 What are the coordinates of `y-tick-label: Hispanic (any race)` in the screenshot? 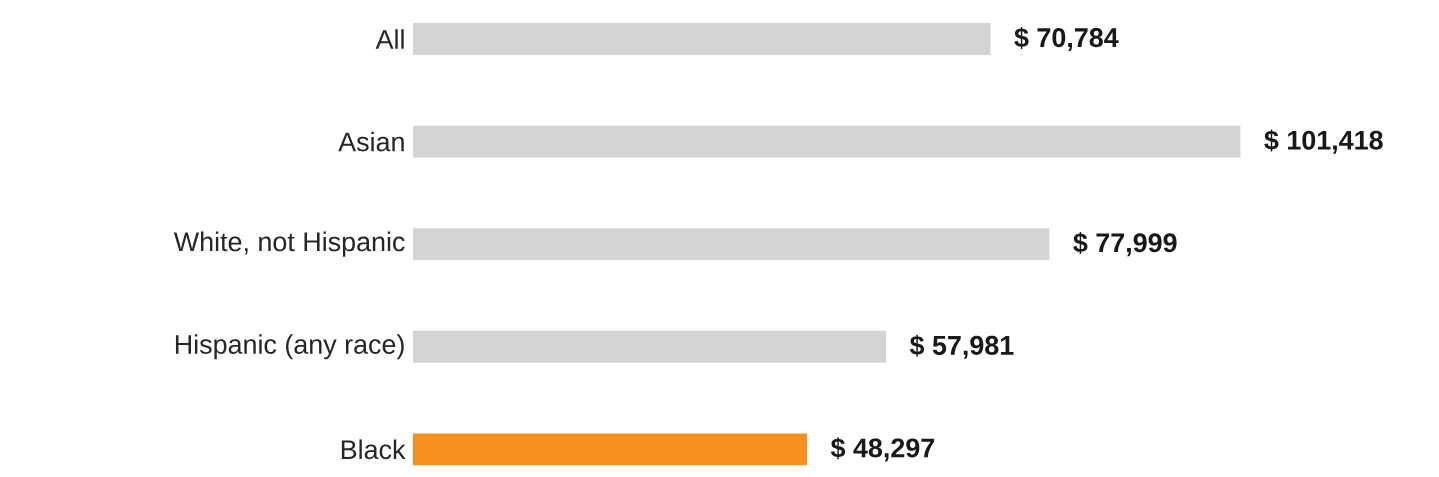 It's located at (289, 347).